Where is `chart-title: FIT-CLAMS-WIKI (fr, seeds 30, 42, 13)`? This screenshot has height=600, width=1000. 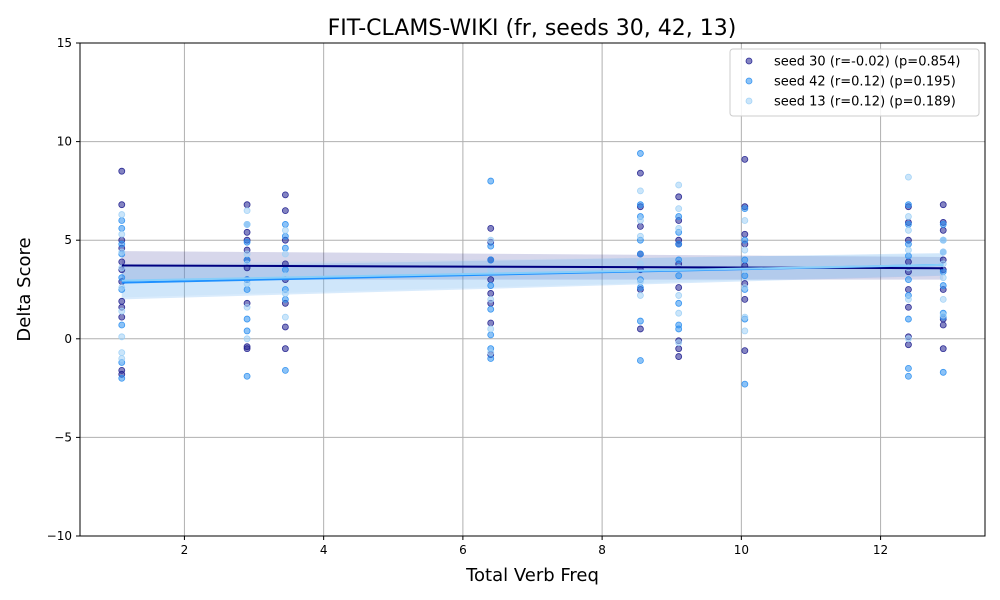 chart-title: FIT-CLAMS-WIKI (fr, seeds 30, 42, 13) is located at coordinates (532, 28).